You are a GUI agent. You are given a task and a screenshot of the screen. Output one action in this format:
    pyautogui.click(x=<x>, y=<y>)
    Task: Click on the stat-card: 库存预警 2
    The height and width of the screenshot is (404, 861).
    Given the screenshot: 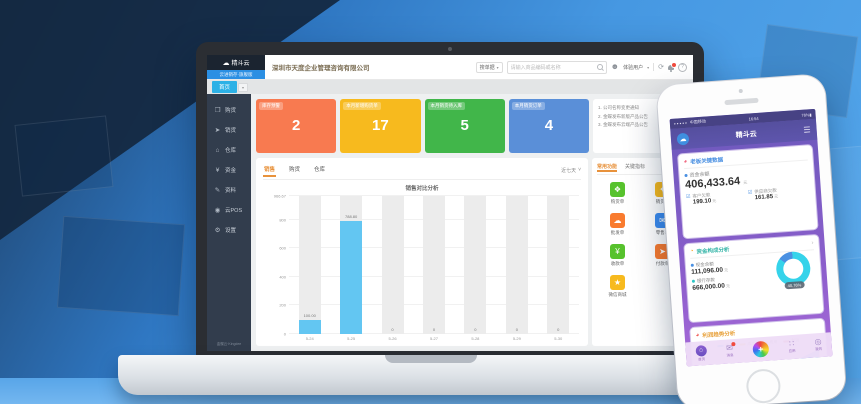 What is the action you would take?
    pyautogui.click(x=296, y=126)
    